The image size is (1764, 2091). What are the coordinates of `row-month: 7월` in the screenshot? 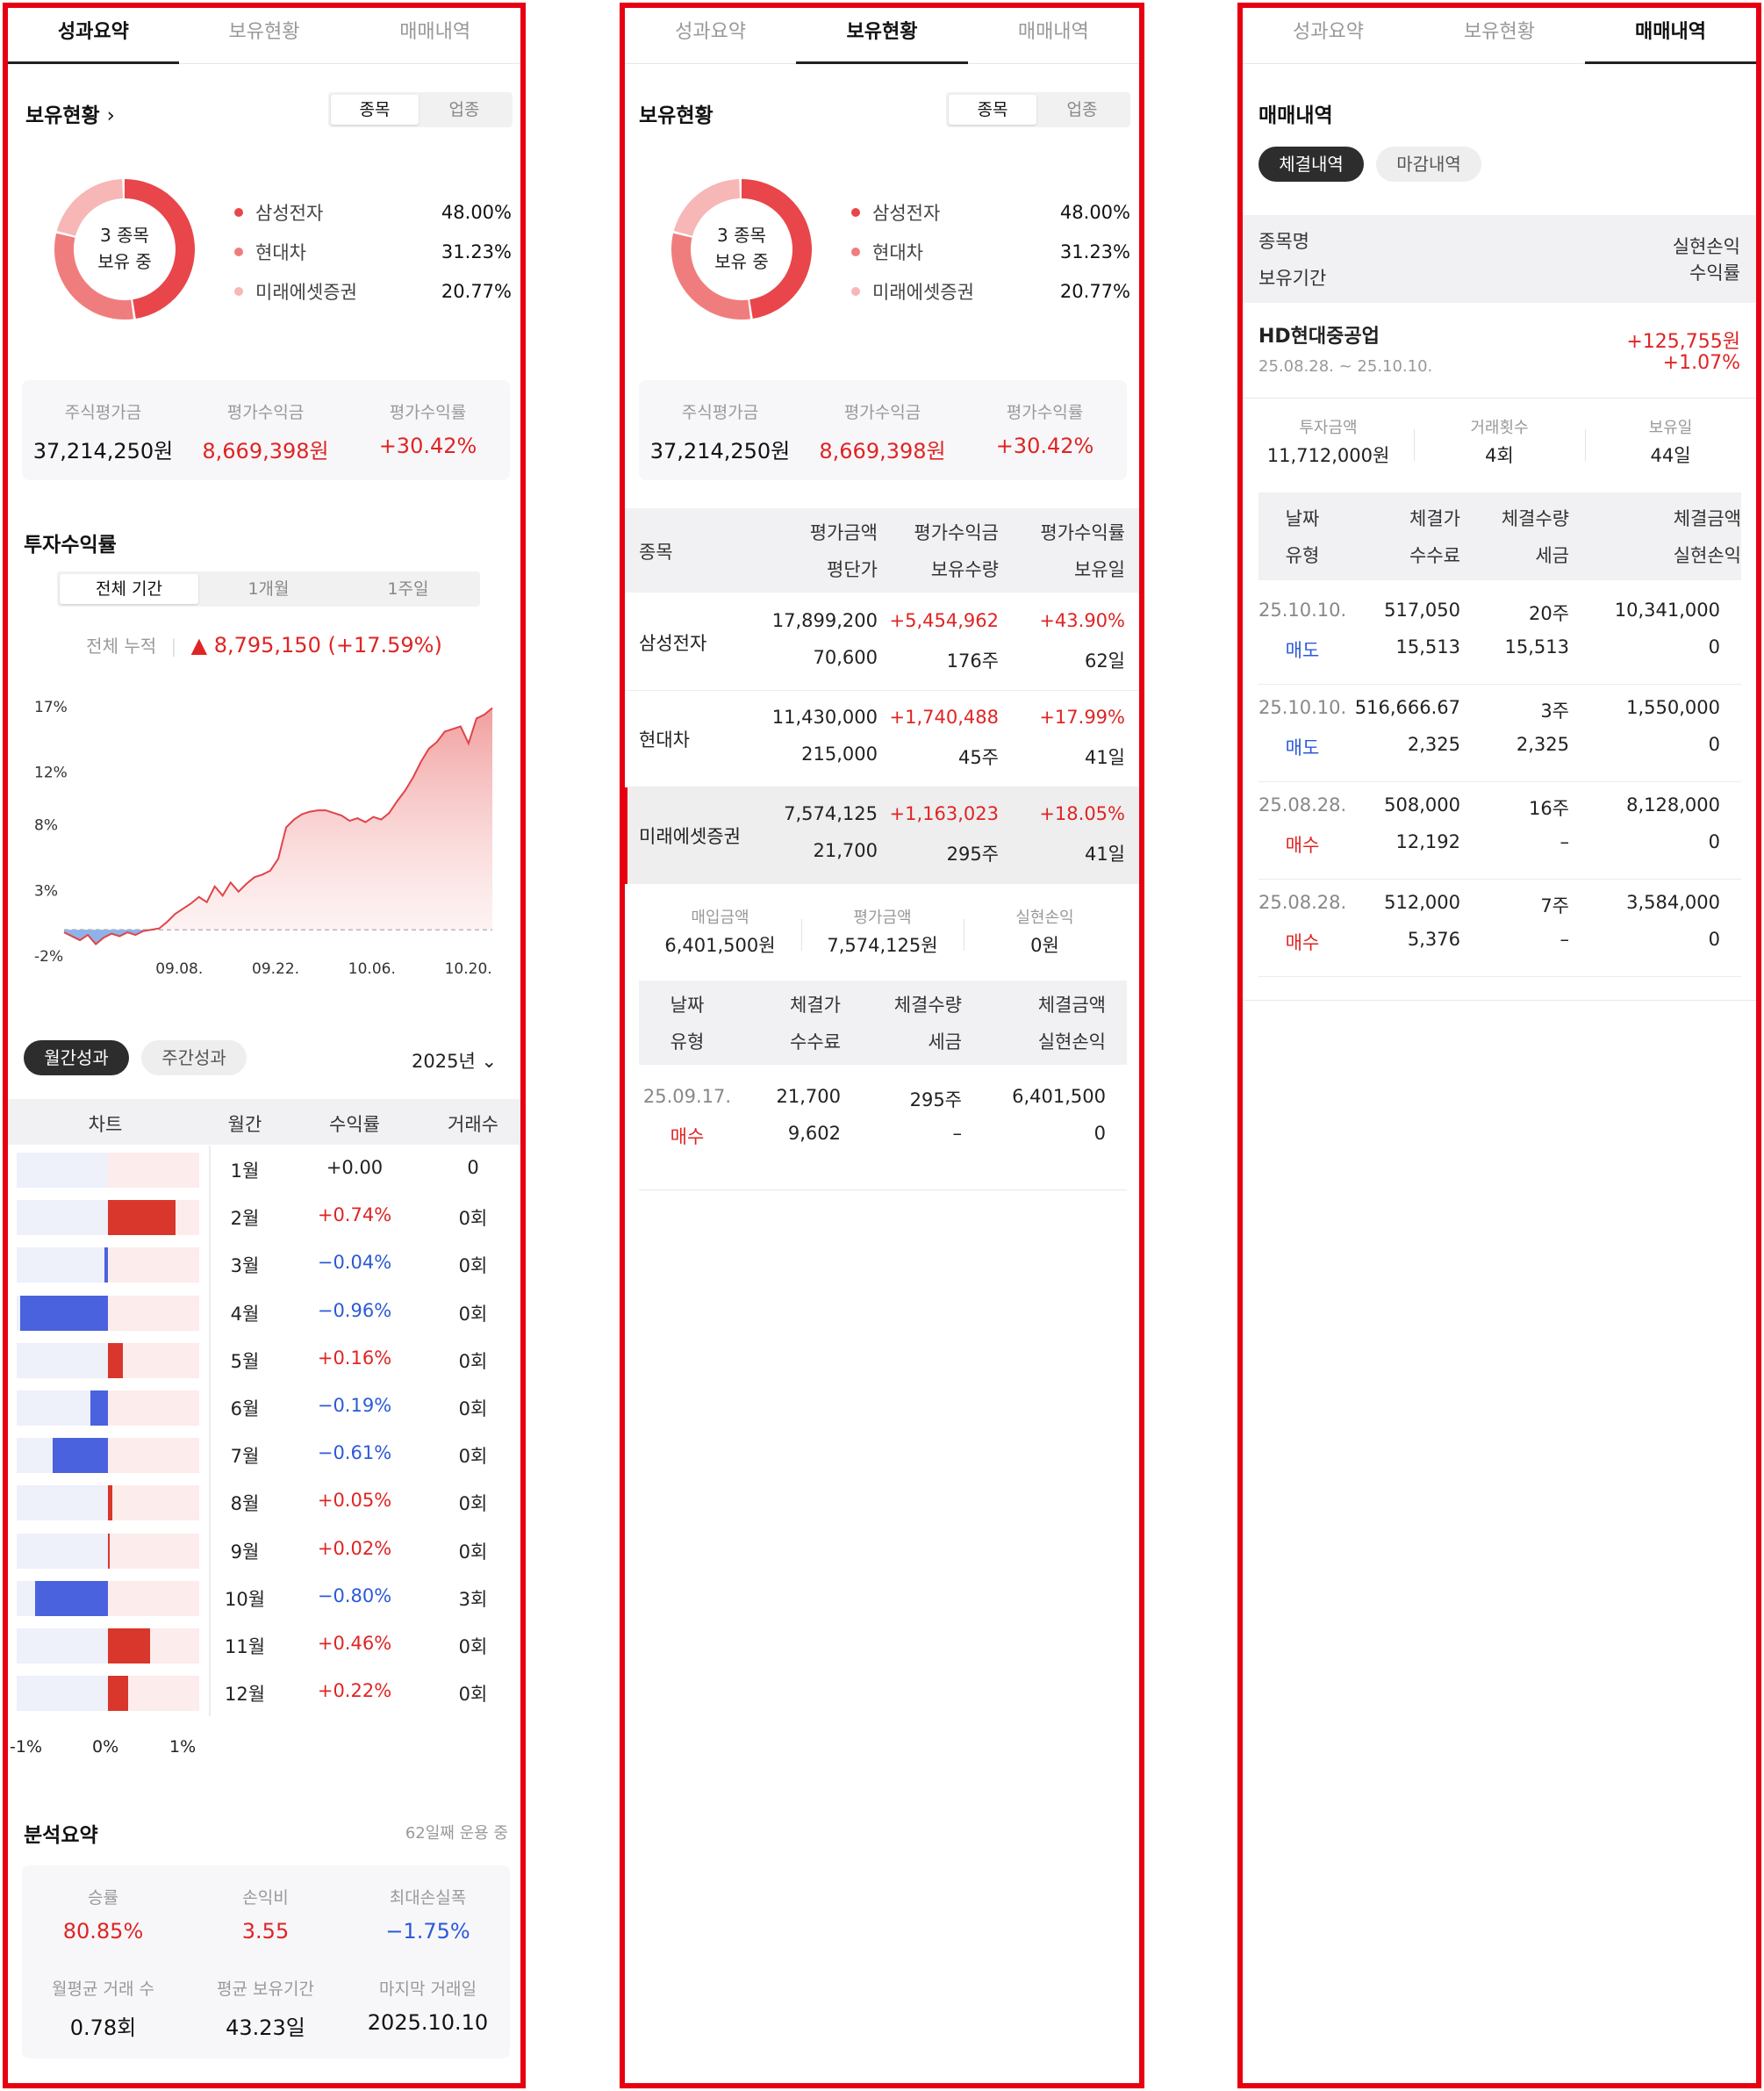 It's located at (245, 1457).